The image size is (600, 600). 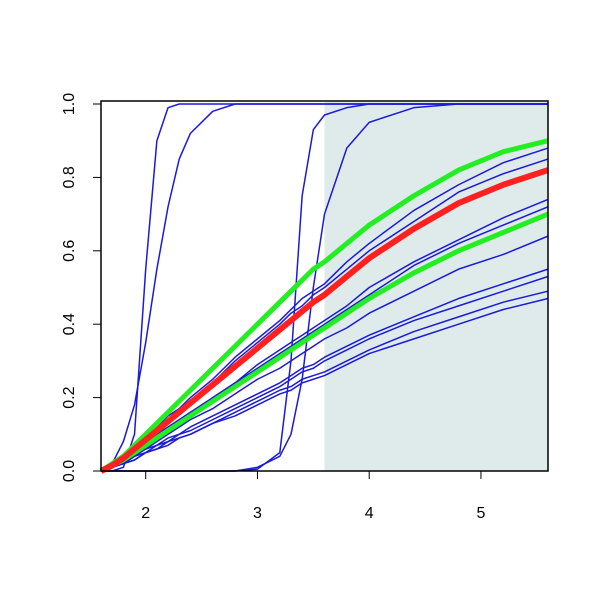 What do you see at coordinates (69, 397) in the screenshot?
I see `y-tick-label: 0.2` at bounding box center [69, 397].